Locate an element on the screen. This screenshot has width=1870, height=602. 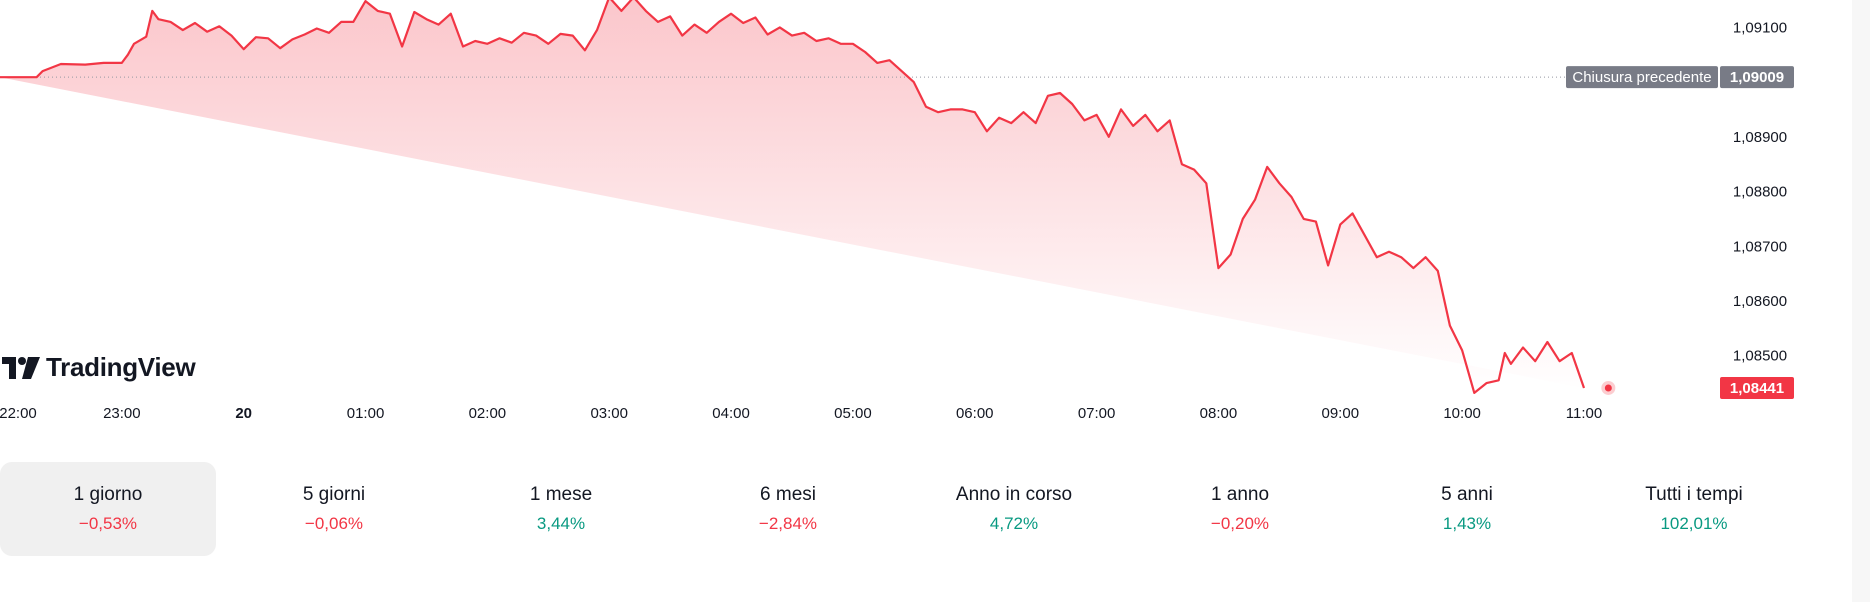
x-tick-label: 02:00 is located at coordinates (488, 413).